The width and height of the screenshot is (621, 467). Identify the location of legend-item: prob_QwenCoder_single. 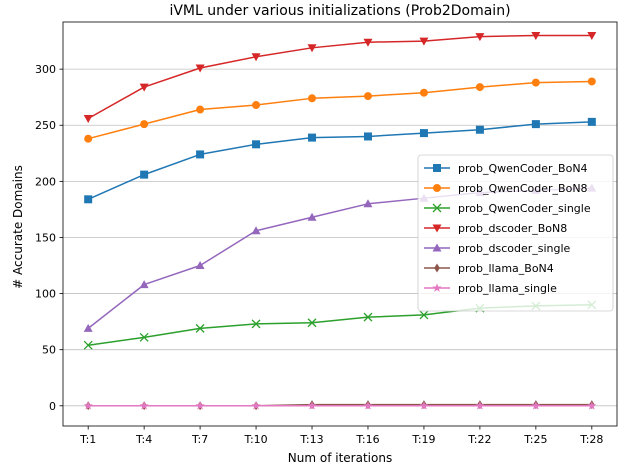
(507, 208).